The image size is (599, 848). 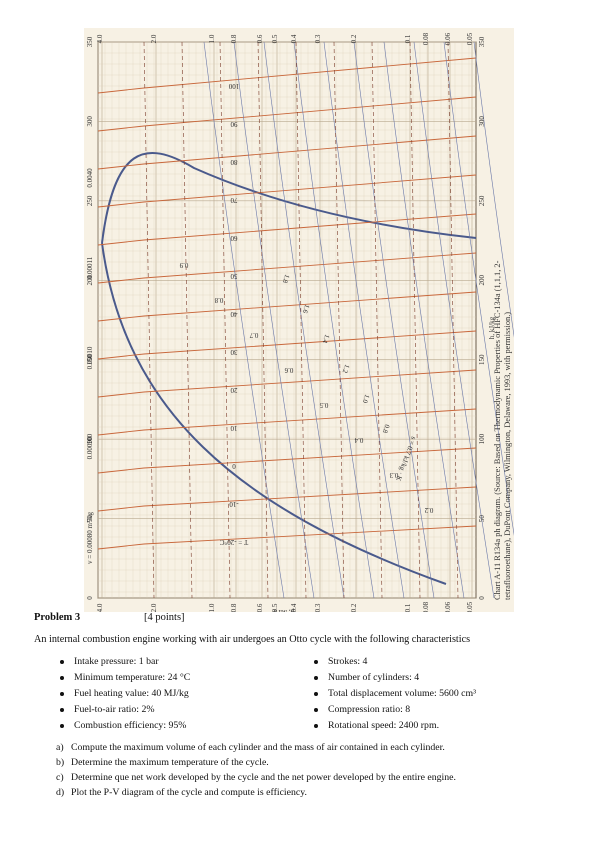 What do you see at coordinates (100, 607) in the screenshot?
I see `pressure-tick-bottom: 4.0` at bounding box center [100, 607].